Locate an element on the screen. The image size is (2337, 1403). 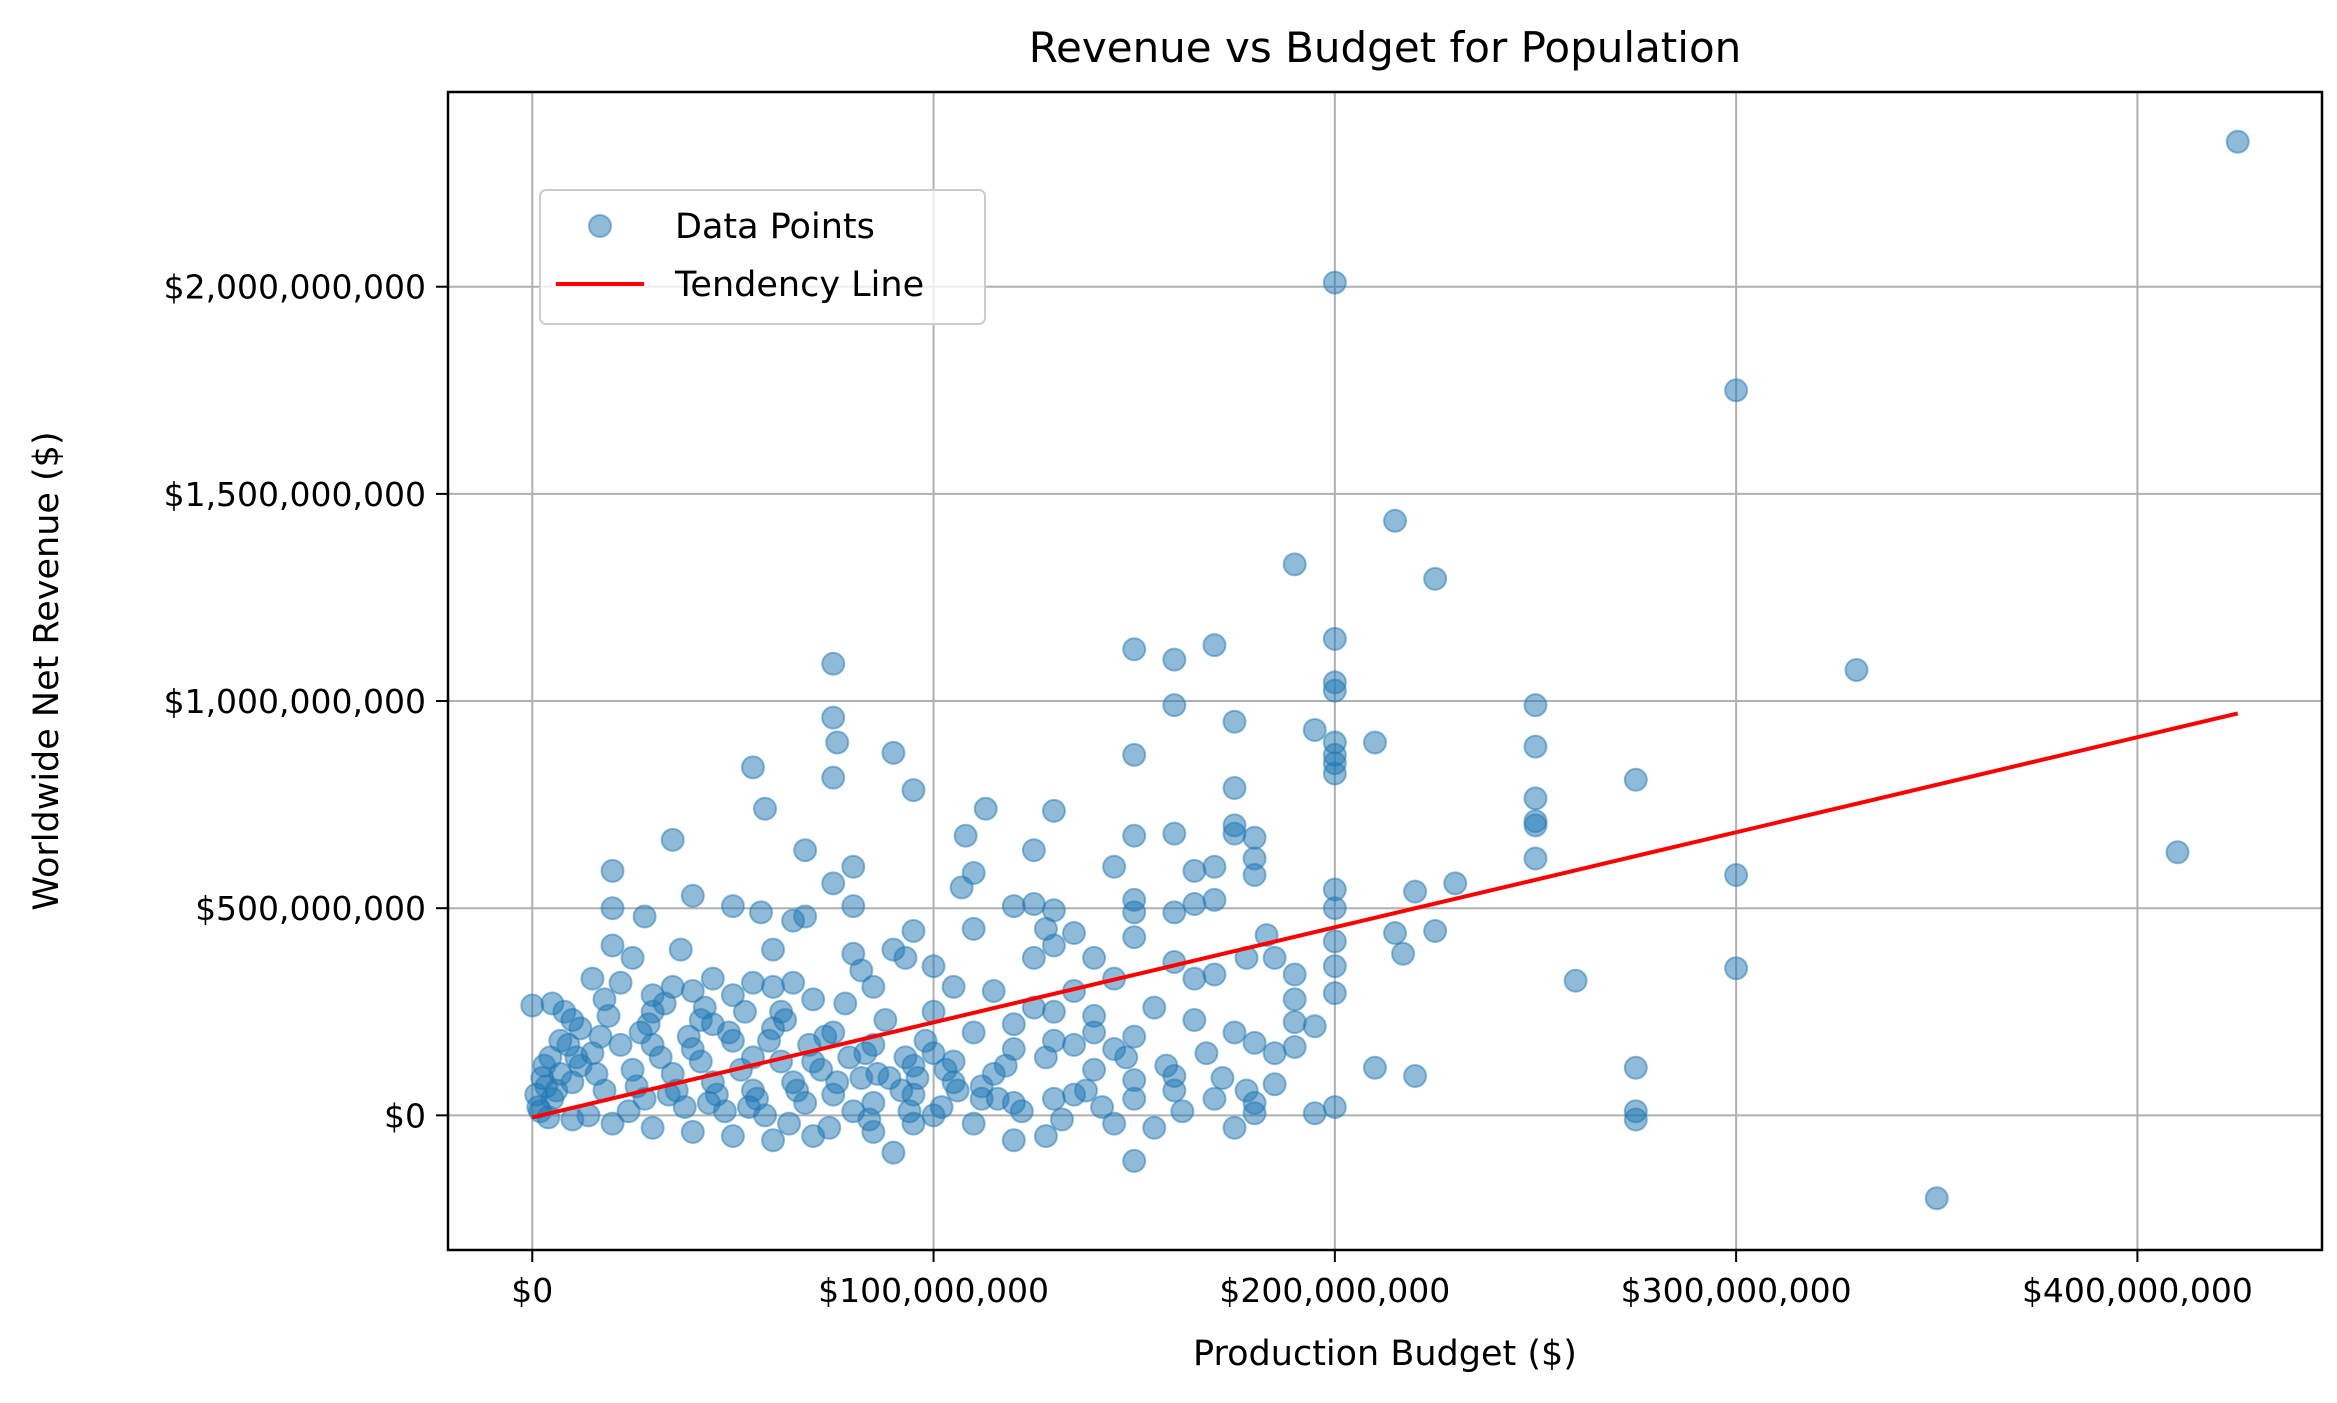
x-tick-label: $200,000,000 is located at coordinates (1334, 1290).